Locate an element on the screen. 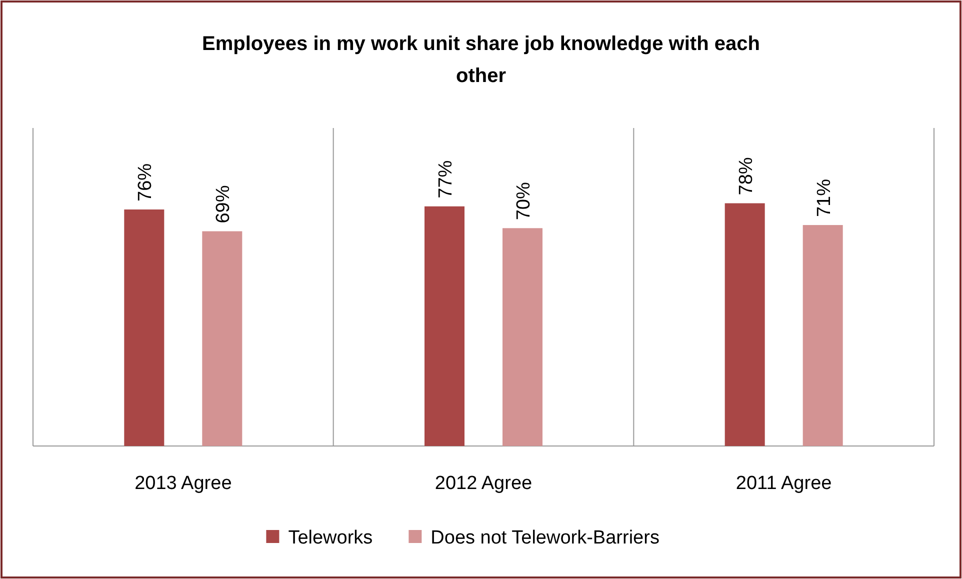 The height and width of the screenshot is (579, 962). data-label: 71% is located at coordinates (824, 198).